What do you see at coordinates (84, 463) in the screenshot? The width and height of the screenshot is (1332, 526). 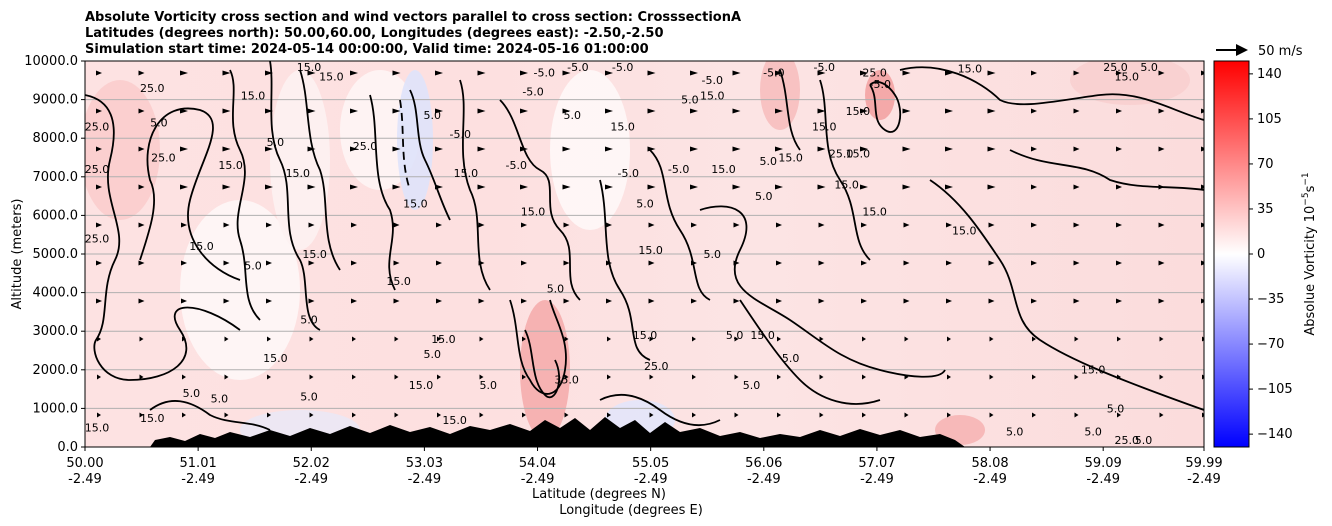 I see `x-tick-label-latitude: 50.00` at bounding box center [84, 463].